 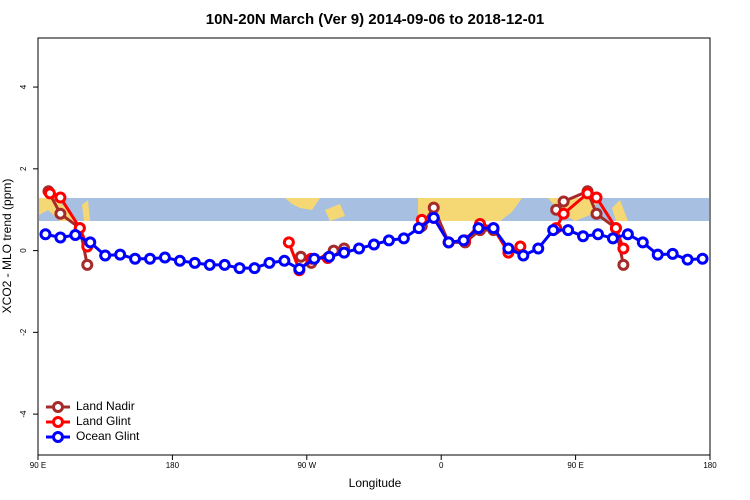 I want to click on y-tick-label: -2, so click(x=23, y=332).